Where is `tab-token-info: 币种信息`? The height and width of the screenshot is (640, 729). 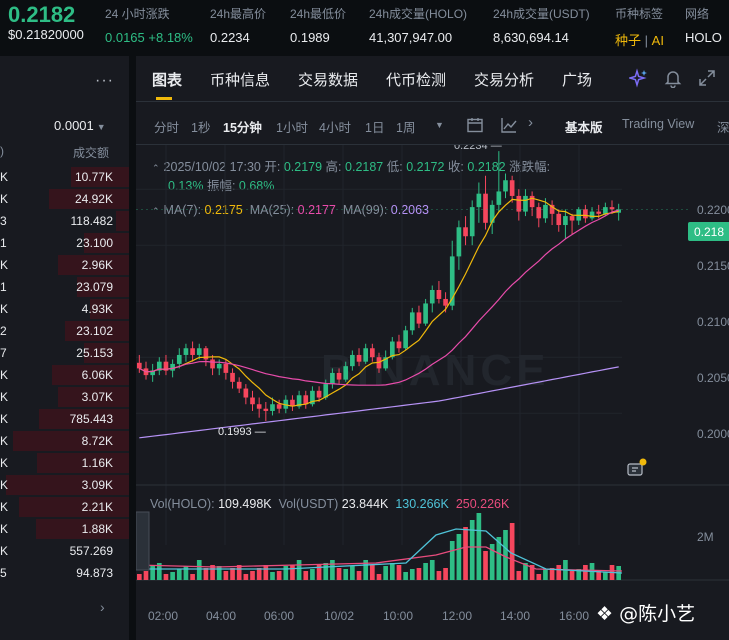
tab-token-info: 币种信息 is located at coordinates (240, 80).